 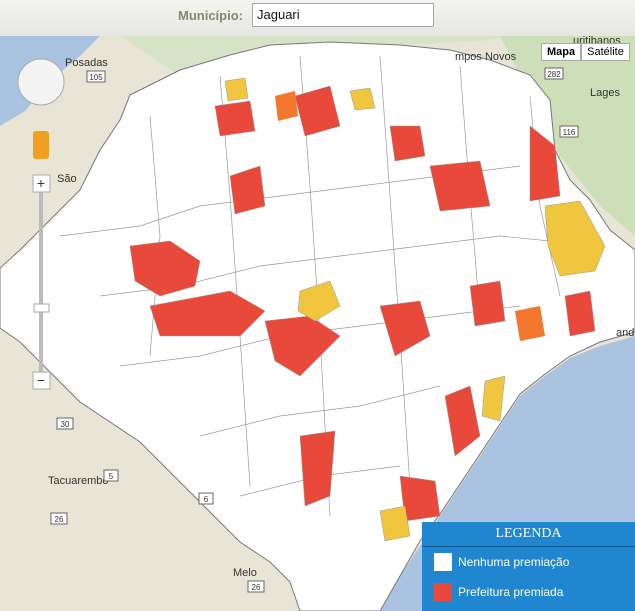 What do you see at coordinates (65, 424) in the screenshot?
I see `route: 30` at bounding box center [65, 424].